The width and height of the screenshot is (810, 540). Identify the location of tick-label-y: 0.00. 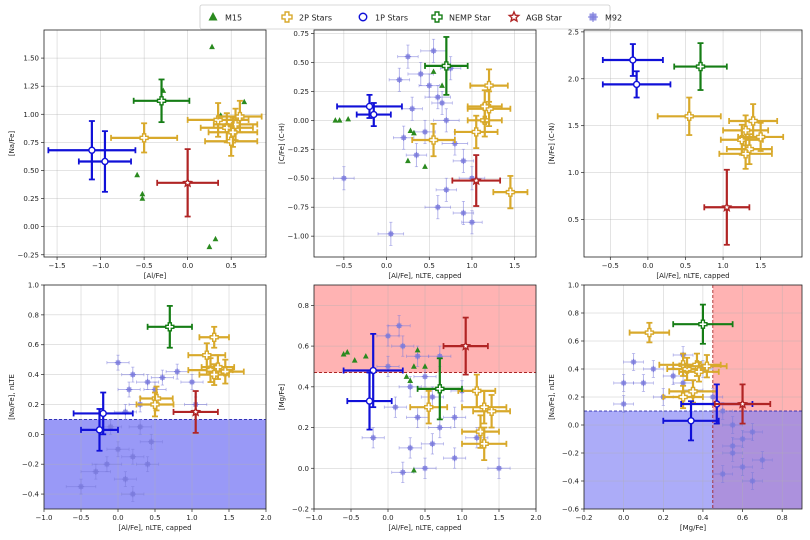
(31, 227).